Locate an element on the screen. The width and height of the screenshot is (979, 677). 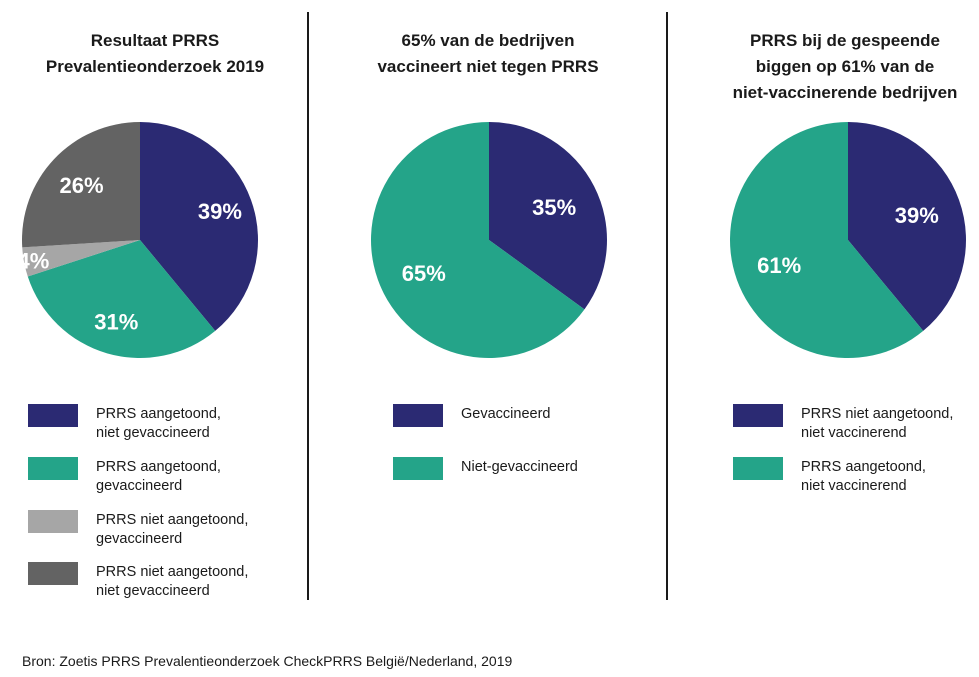
legend-label: PRRS aangetoond, gevaccineerd is located at coordinates (158, 476).